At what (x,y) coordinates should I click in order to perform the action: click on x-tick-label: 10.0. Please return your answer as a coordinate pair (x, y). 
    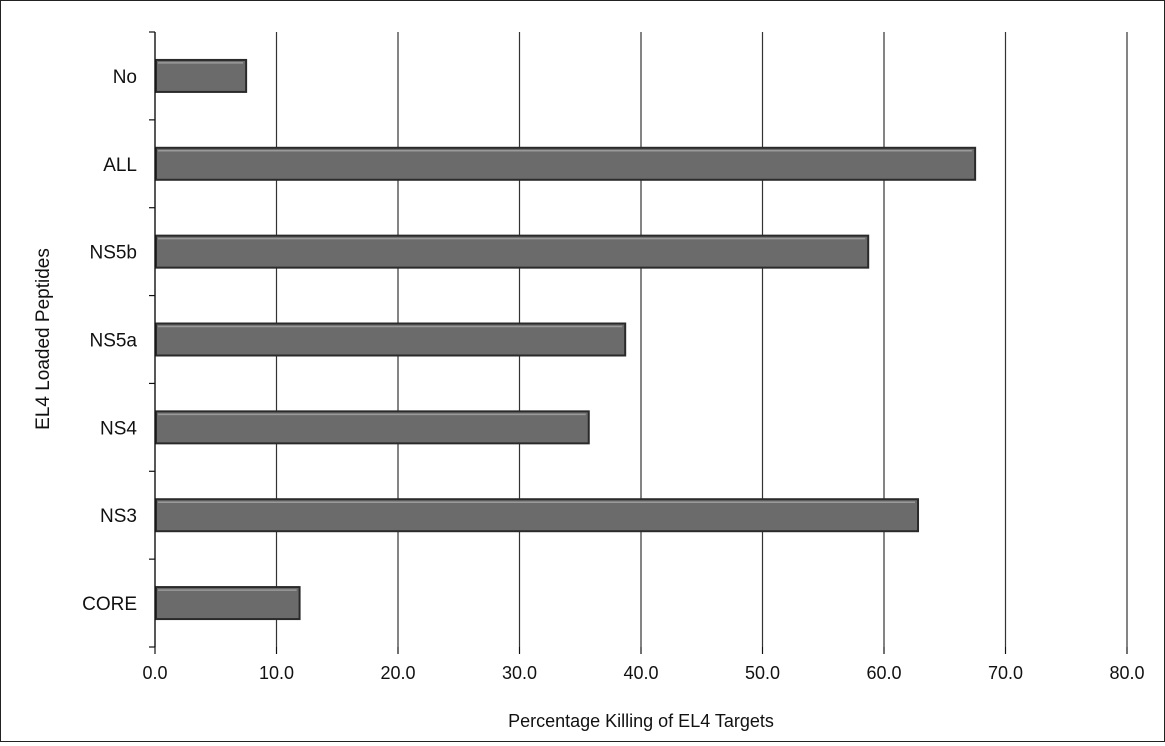
    Looking at the image, I should click on (276, 673).